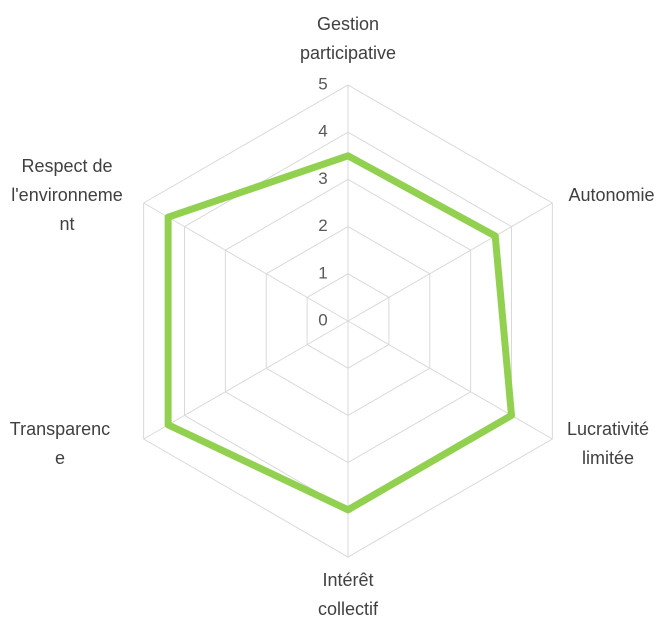 The width and height of the screenshot is (667, 623). I want to click on r-tick-label: 1, so click(322, 272).